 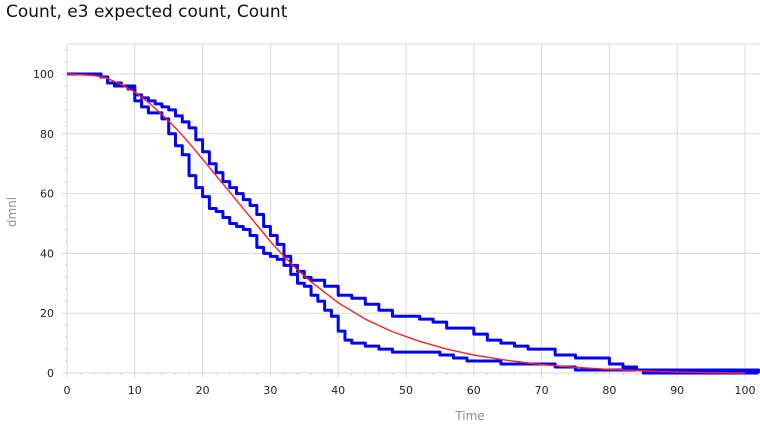 I want to click on y-tick-label: 100, so click(x=43, y=74).